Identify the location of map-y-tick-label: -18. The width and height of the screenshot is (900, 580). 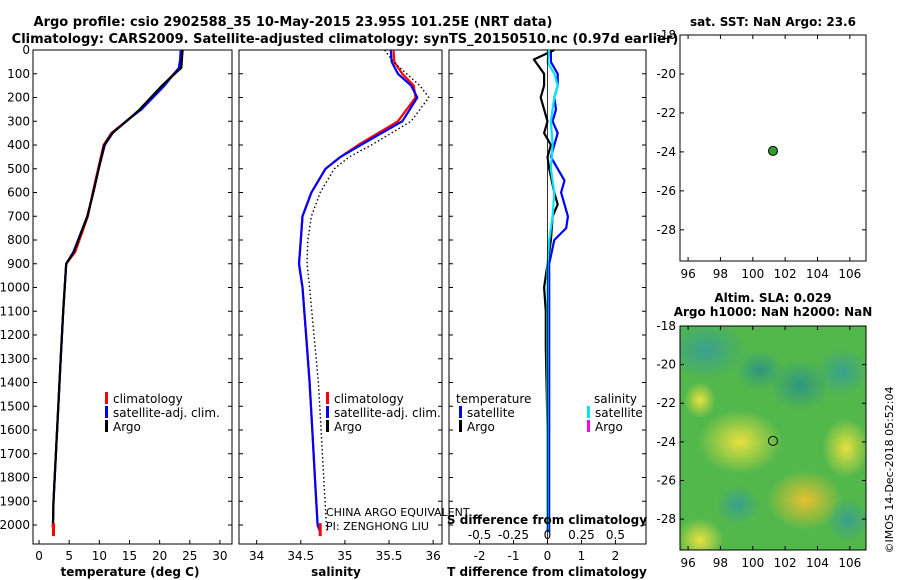
(666, 326).